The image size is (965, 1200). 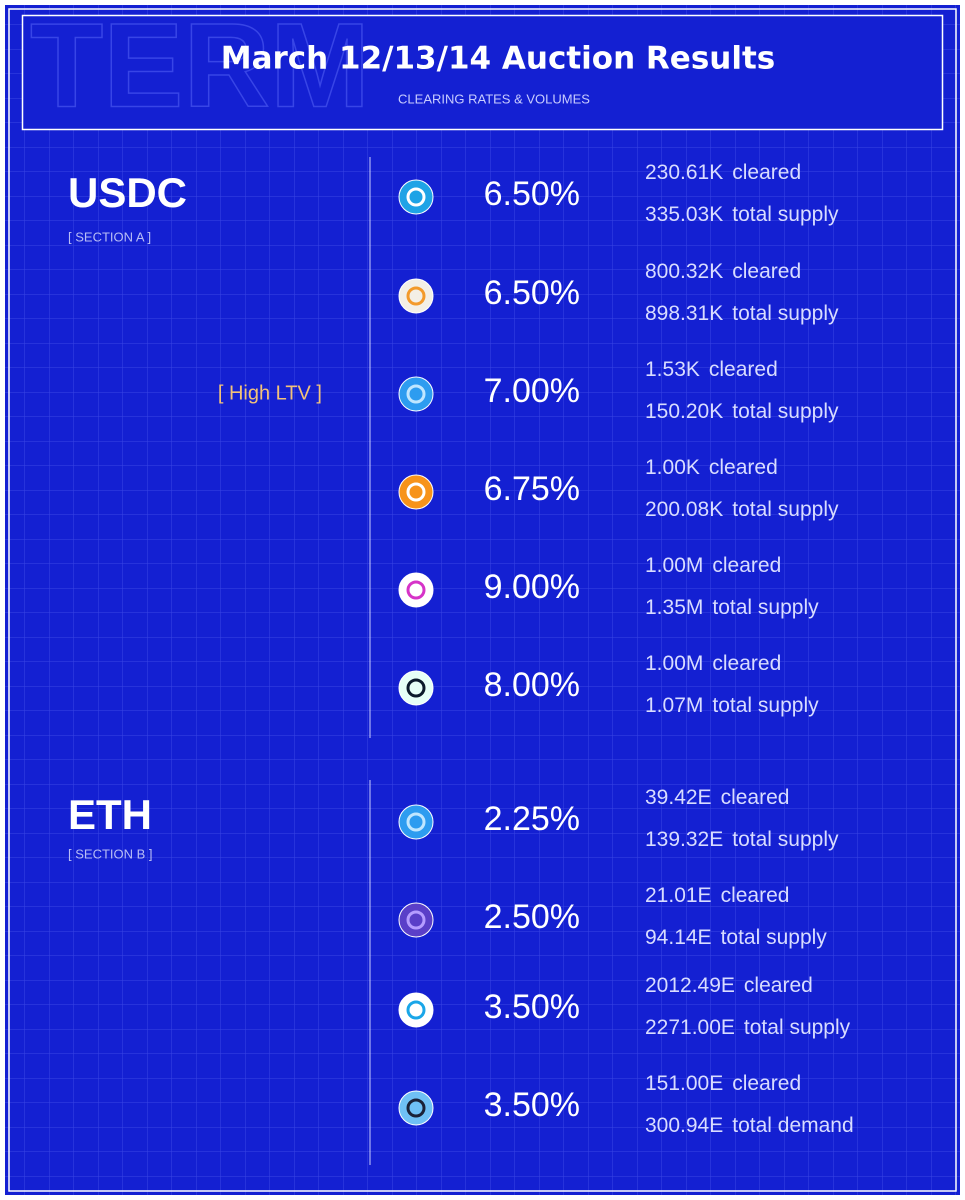 I want to click on volume-amount: 2271.00E, so click(x=690, y=1027).